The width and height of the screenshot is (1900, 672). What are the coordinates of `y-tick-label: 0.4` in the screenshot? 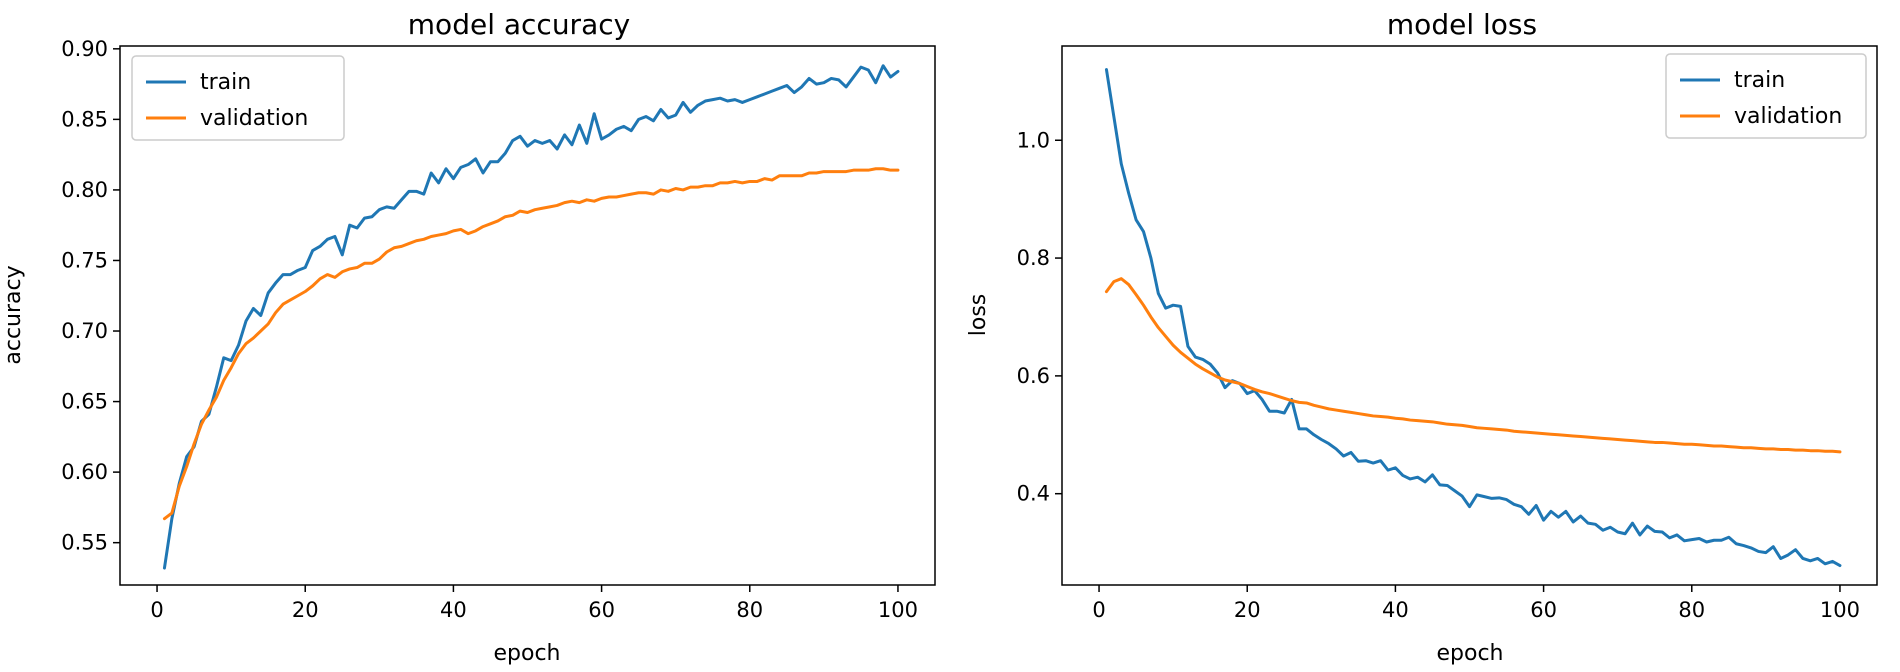 It's located at (1033, 494).